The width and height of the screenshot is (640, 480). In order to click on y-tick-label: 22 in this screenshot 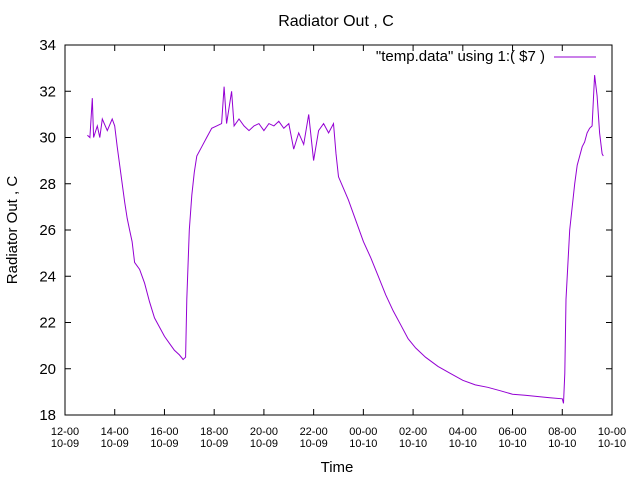, I will do `click(47, 323)`.